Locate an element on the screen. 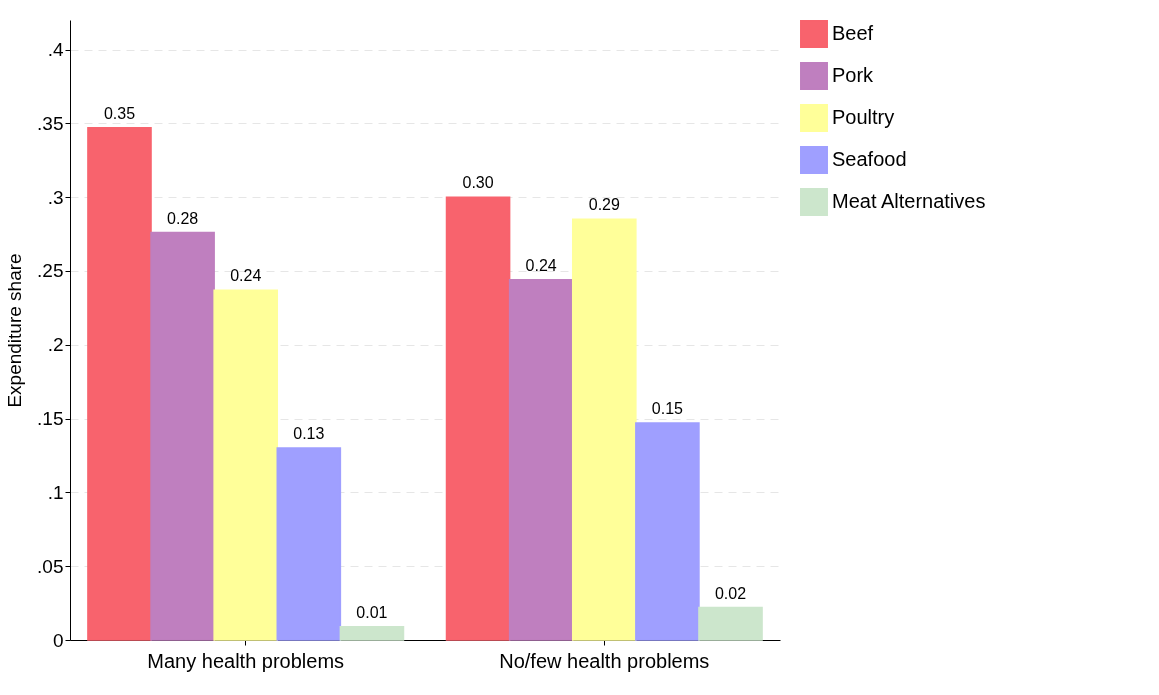  y-tick-label: .3 is located at coordinates (55, 197).